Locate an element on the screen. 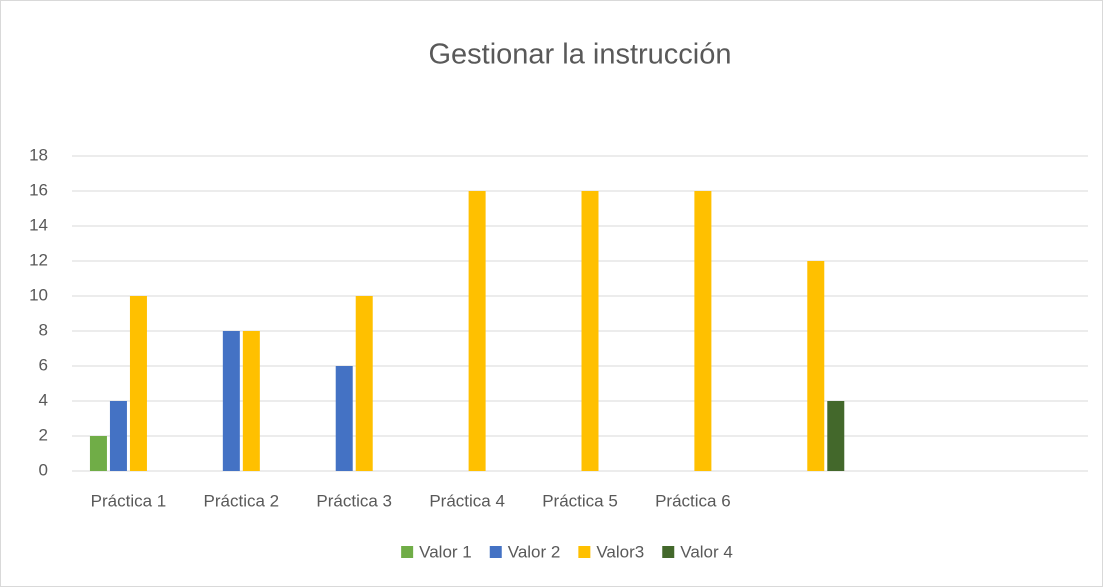 This screenshot has width=1103, height=587. y-tick-label: 16 is located at coordinates (38, 189).